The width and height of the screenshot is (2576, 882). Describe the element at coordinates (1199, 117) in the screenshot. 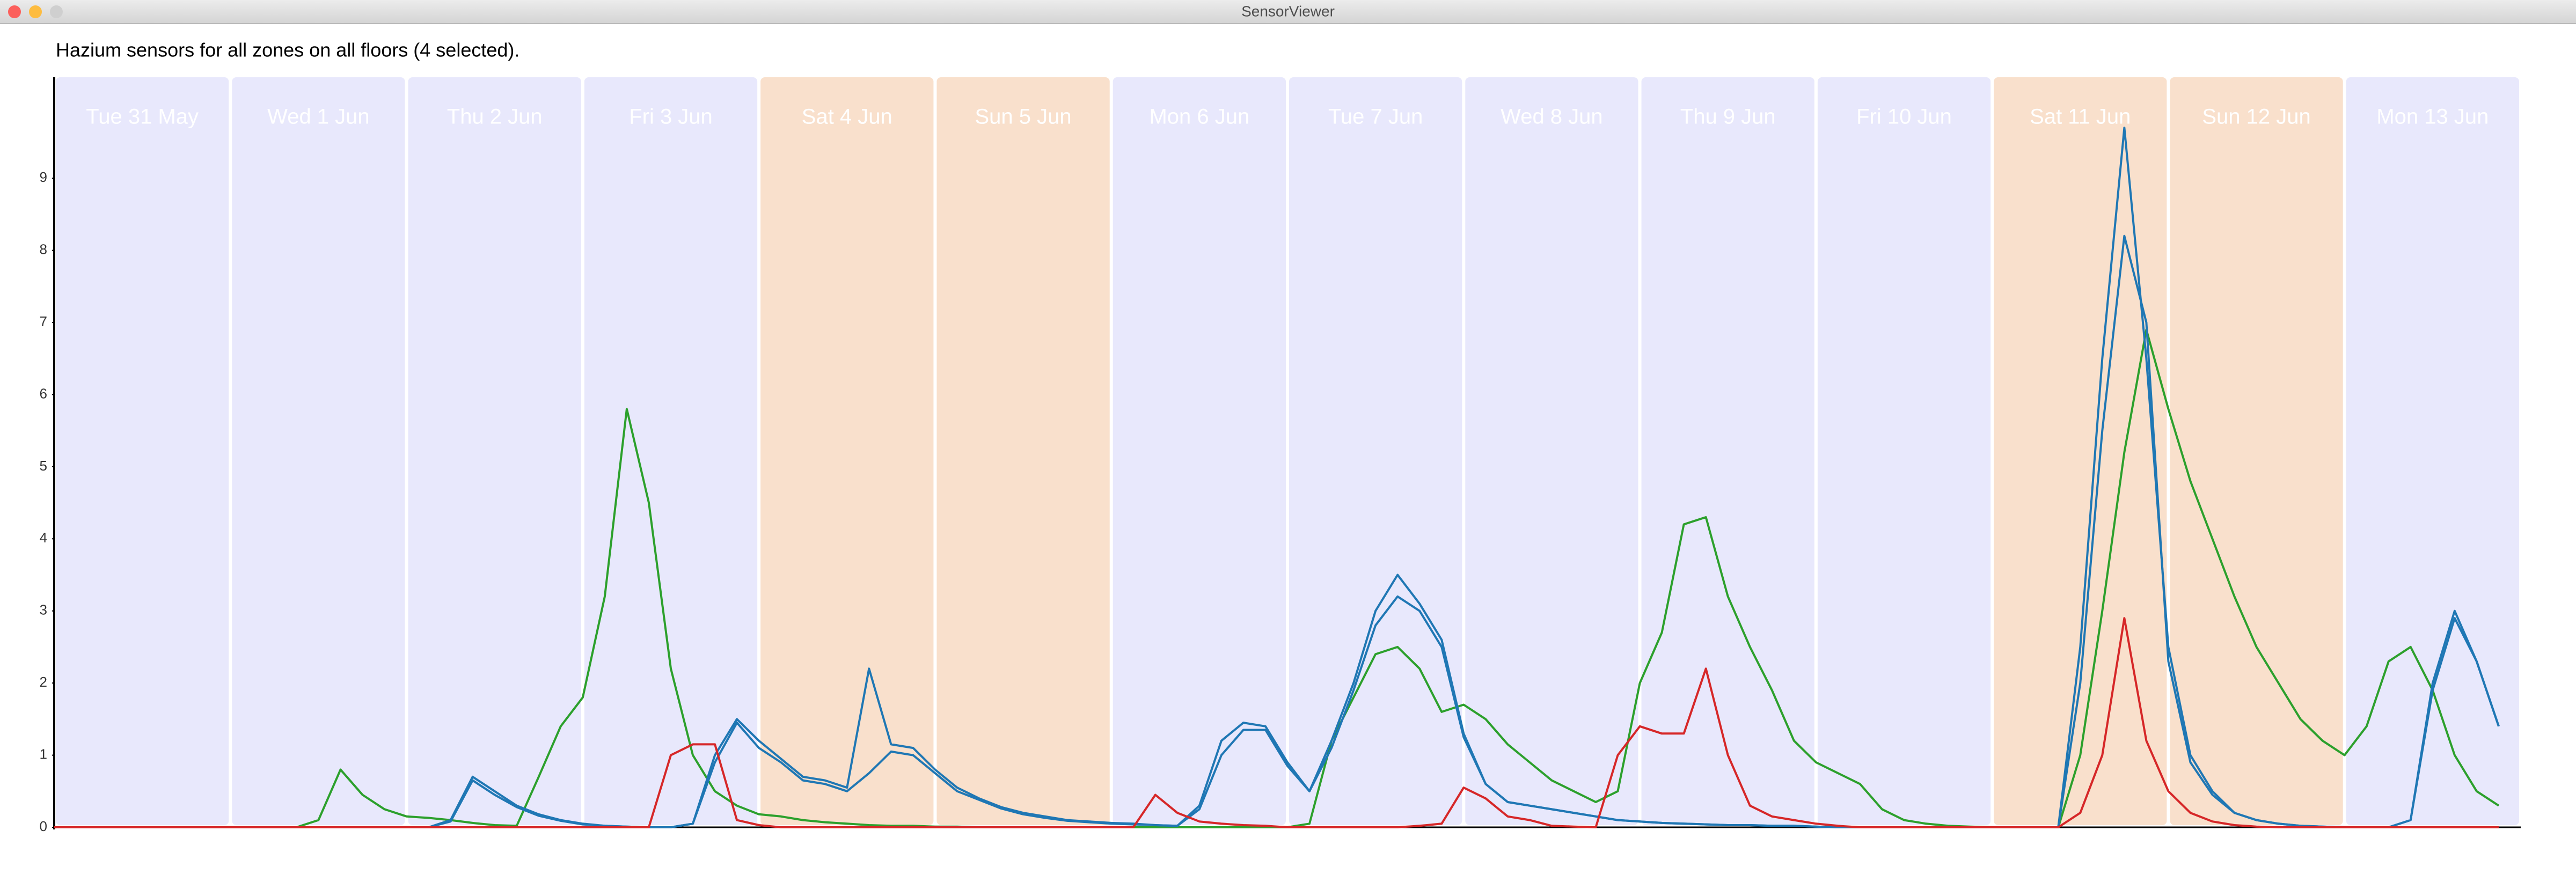

I see `day-label: Mon 6 Jun` at that location.